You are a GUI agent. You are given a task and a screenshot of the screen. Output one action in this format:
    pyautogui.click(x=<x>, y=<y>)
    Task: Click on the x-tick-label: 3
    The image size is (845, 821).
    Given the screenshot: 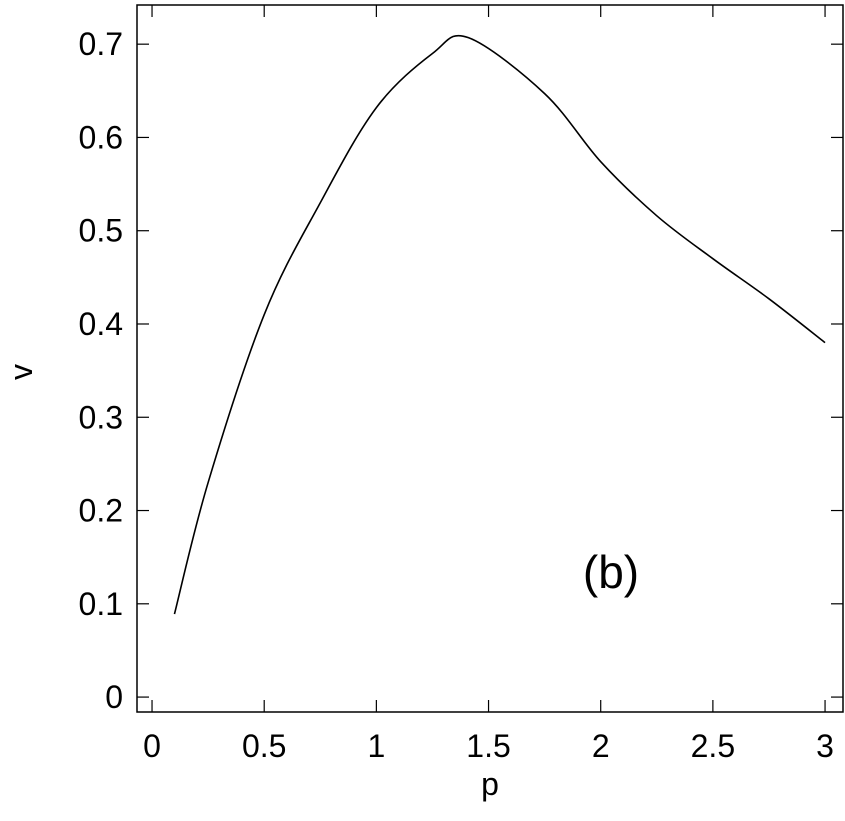 What is the action you would take?
    pyautogui.click(x=825, y=746)
    